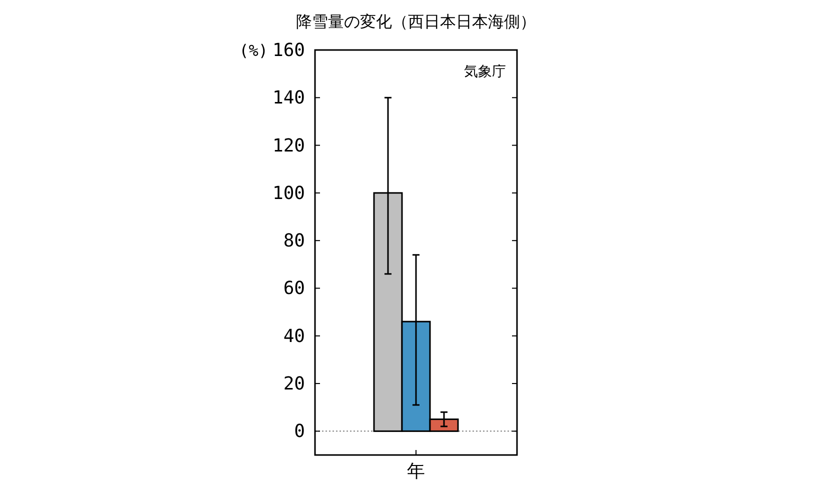 The height and width of the screenshot is (498, 833). What do you see at coordinates (294, 289) in the screenshot?
I see `y-tick-label: 60` at bounding box center [294, 289].